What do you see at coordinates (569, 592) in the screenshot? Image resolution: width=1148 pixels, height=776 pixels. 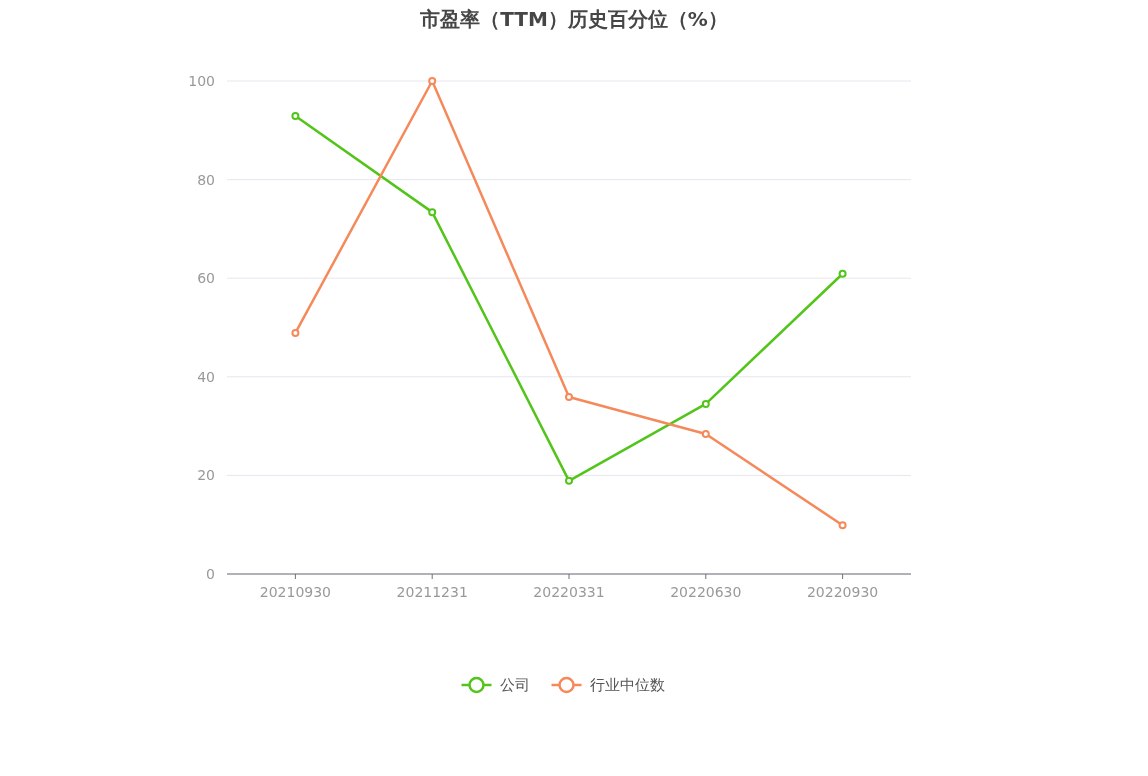 I see `x-tick-label: 20220331` at bounding box center [569, 592].